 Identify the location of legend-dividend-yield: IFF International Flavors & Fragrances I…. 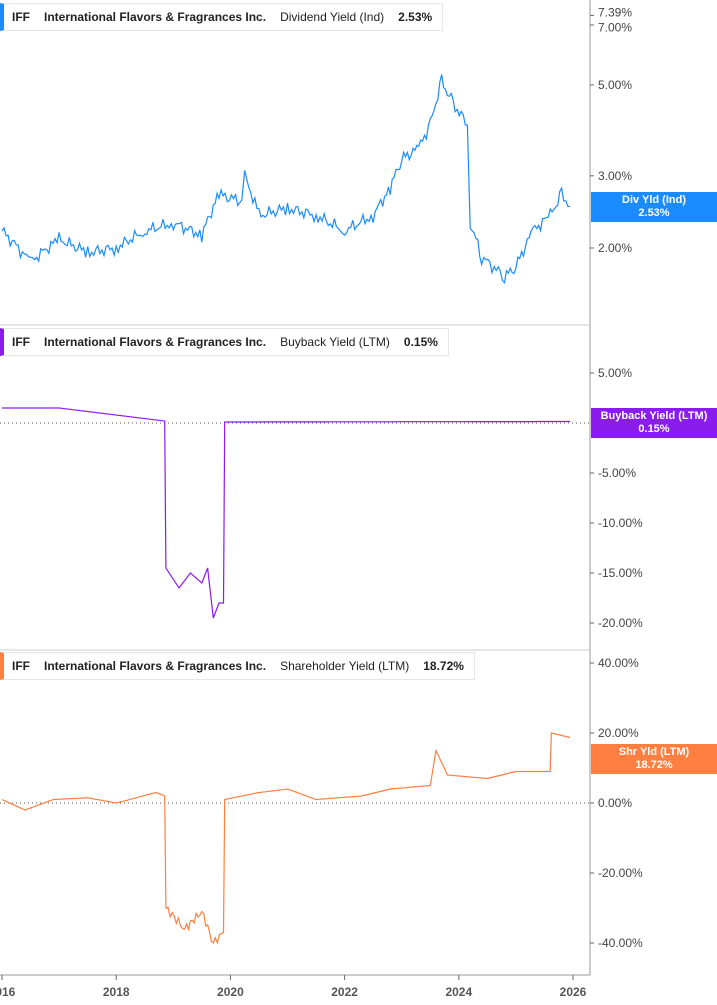
(222, 17).